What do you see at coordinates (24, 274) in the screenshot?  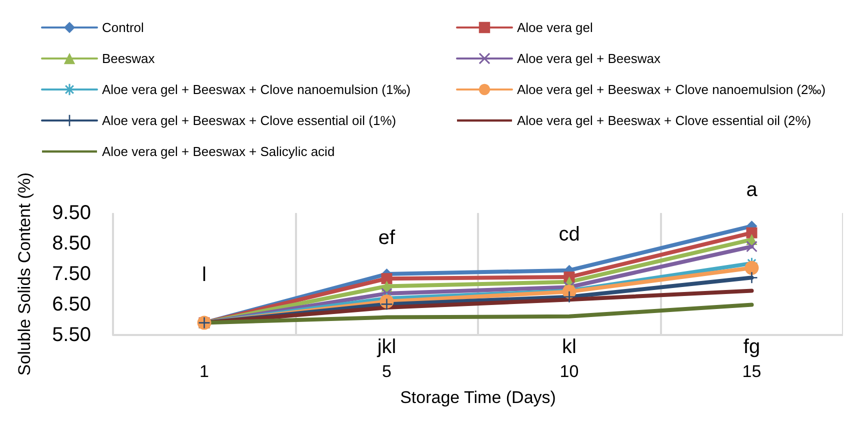 I see `y-axis-title: Soluble Solids Content (%)` at bounding box center [24, 274].